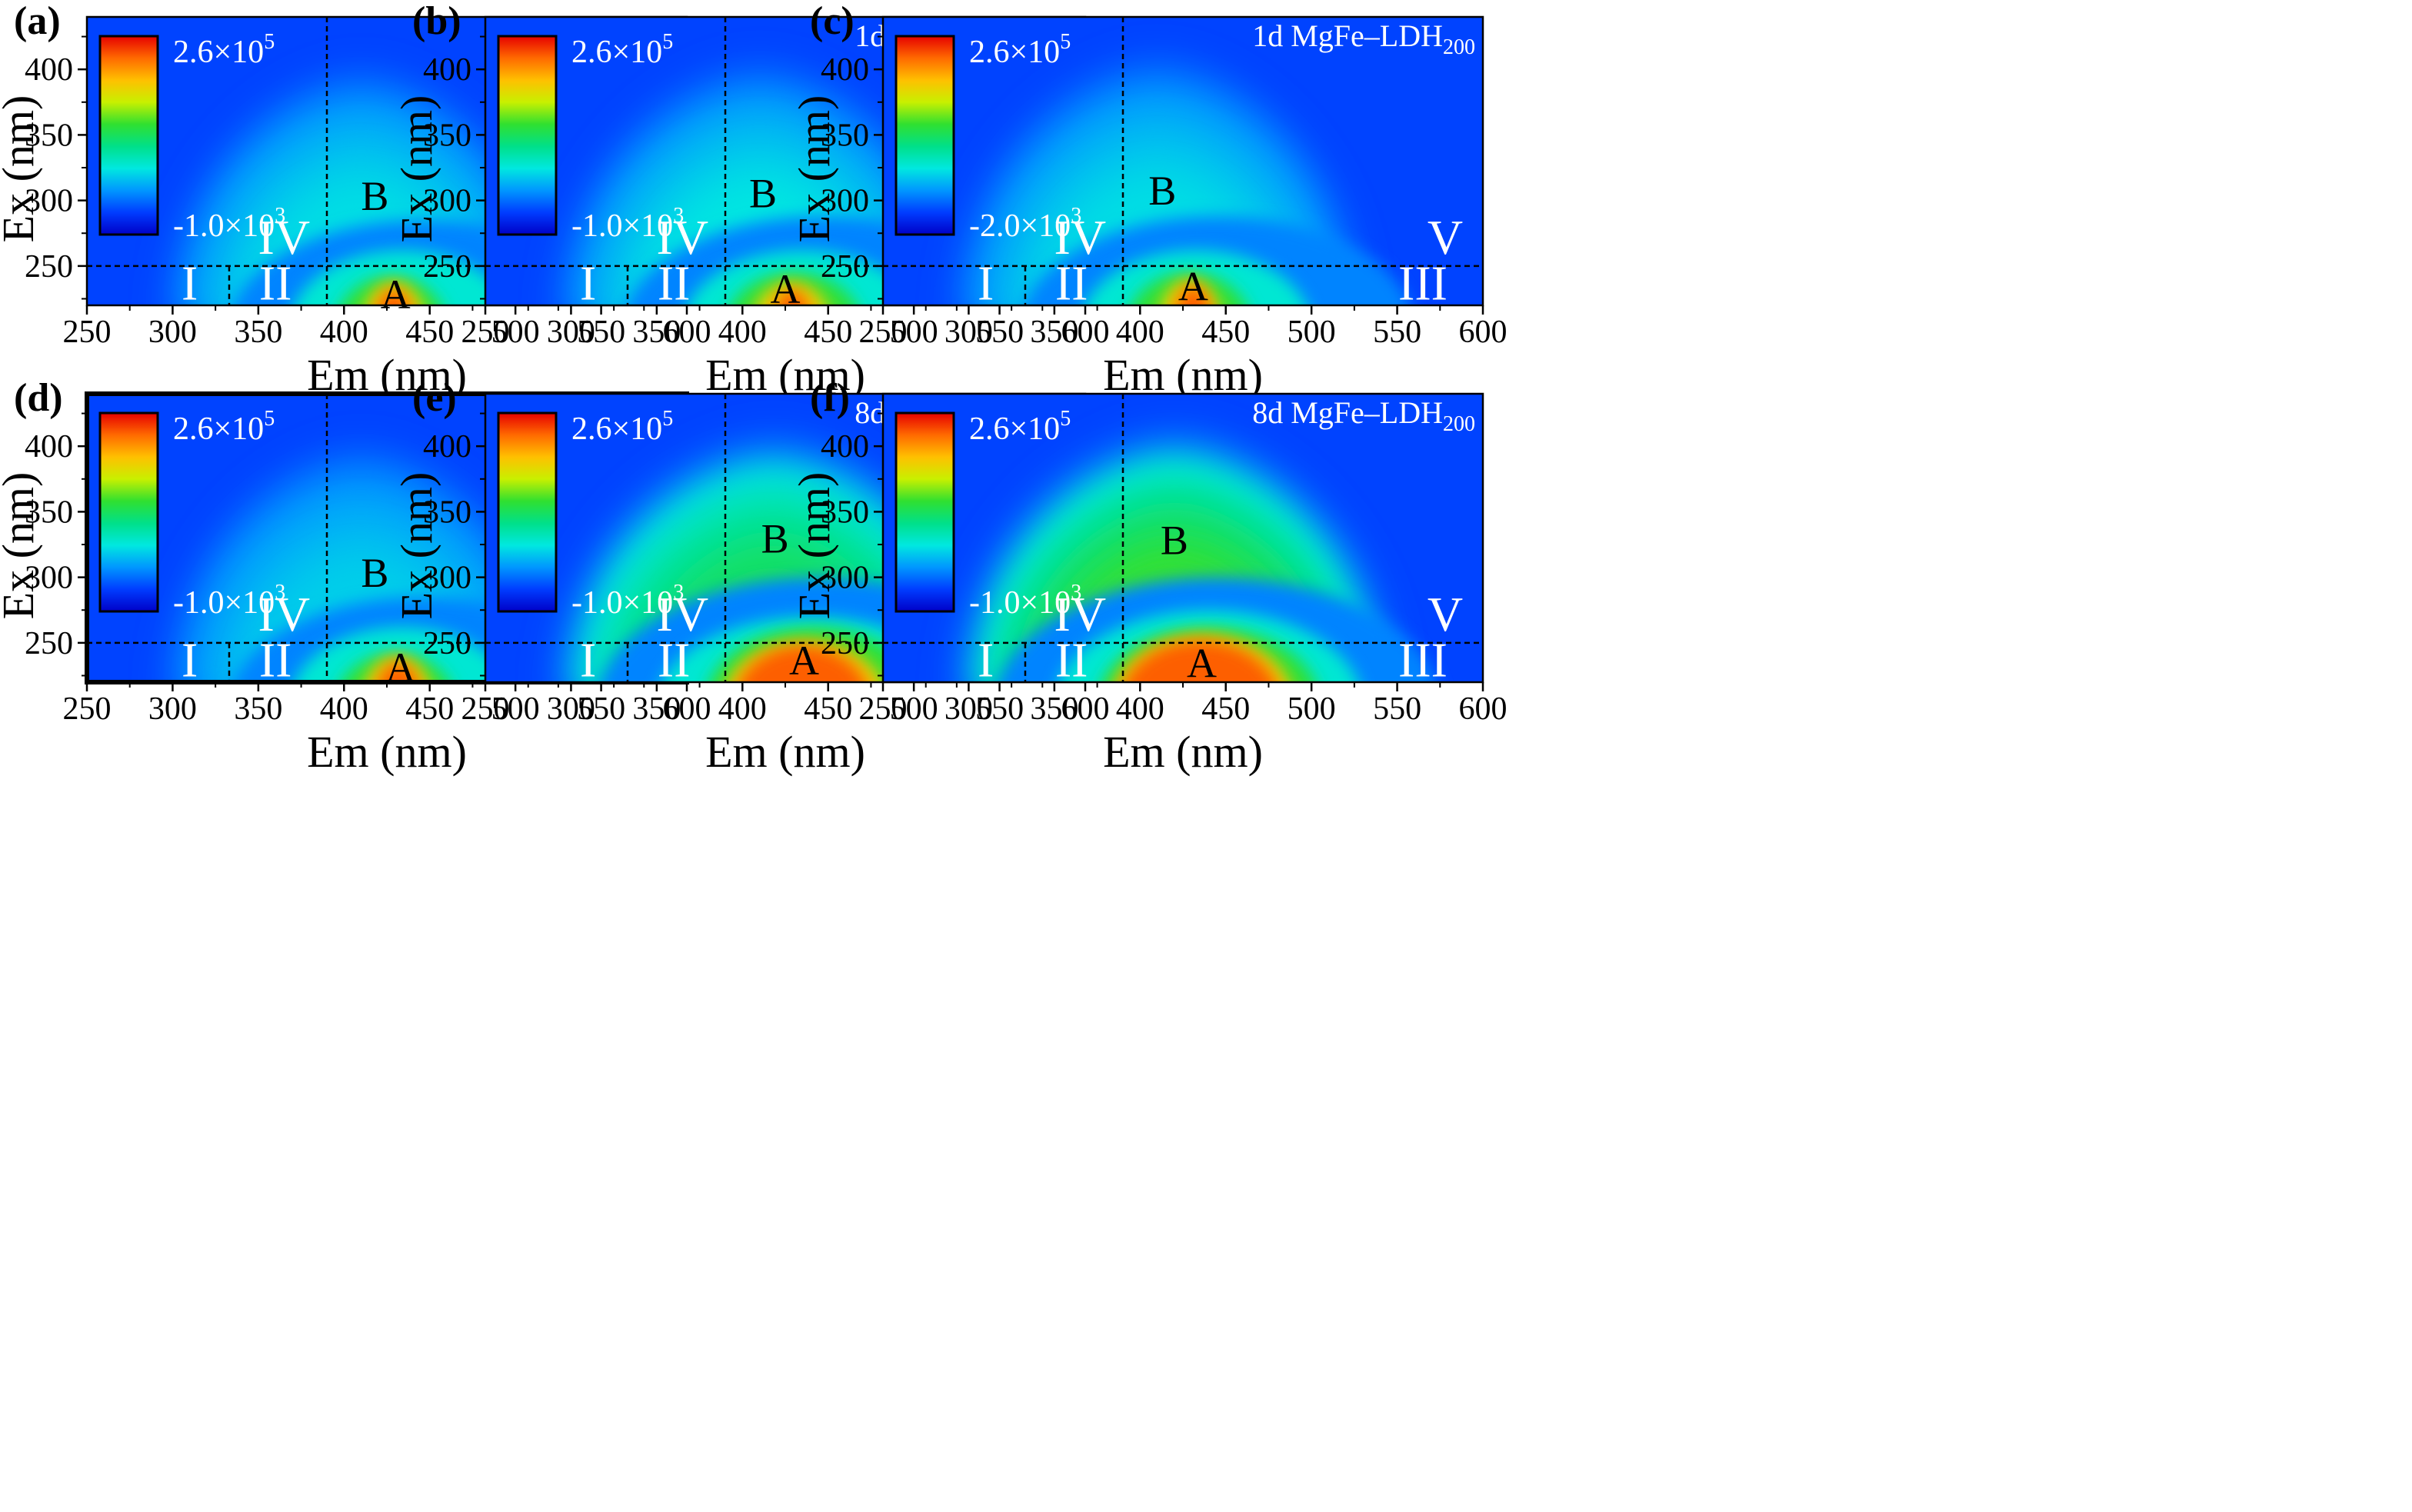 This screenshot has height=1512, width=2412. What do you see at coordinates (830, 398) in the screenshot?
I see `panel-label: (f)` at bounding box center [830, 398].